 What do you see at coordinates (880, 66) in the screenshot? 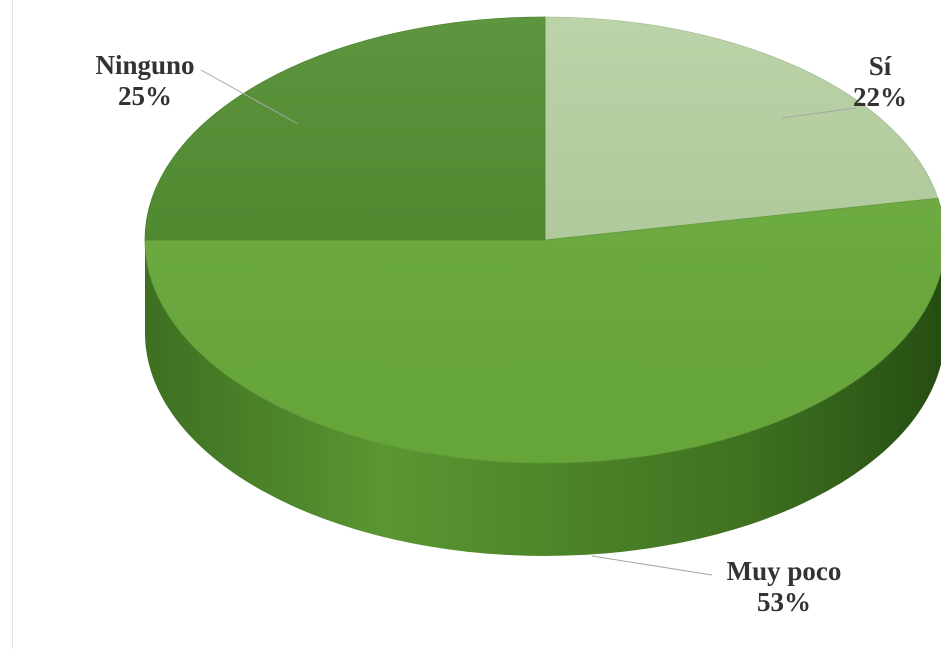
I see `slice-label-si: Sí` at bounding box center [880, 66].